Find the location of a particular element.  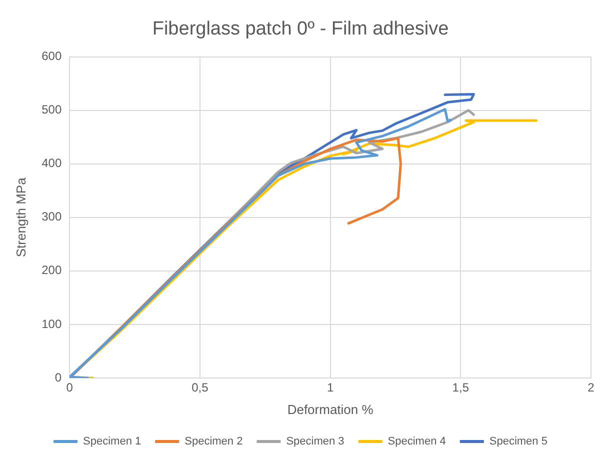

y-axis-title: Strength MPa is located at coordinates (20, 217).